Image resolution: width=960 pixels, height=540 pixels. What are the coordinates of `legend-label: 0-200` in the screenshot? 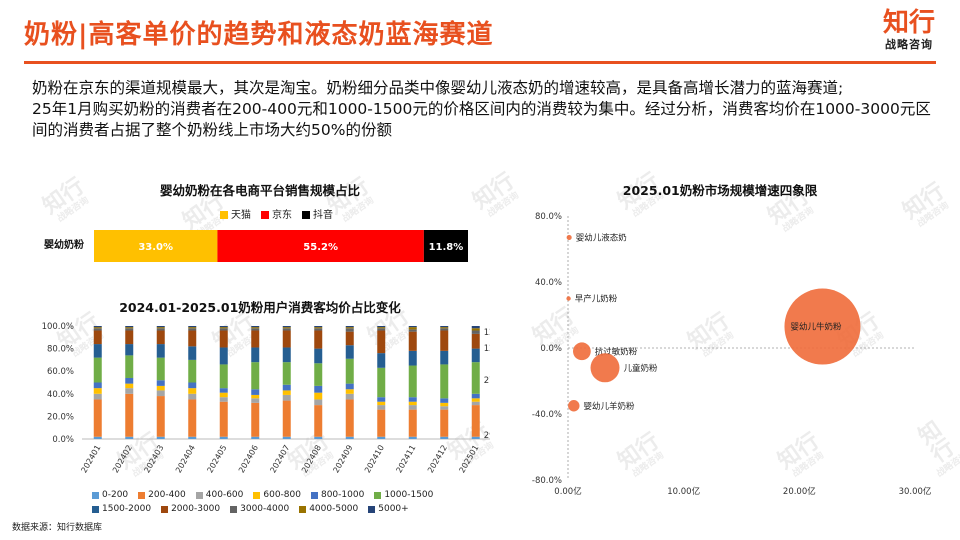 It's located at (115, 495).